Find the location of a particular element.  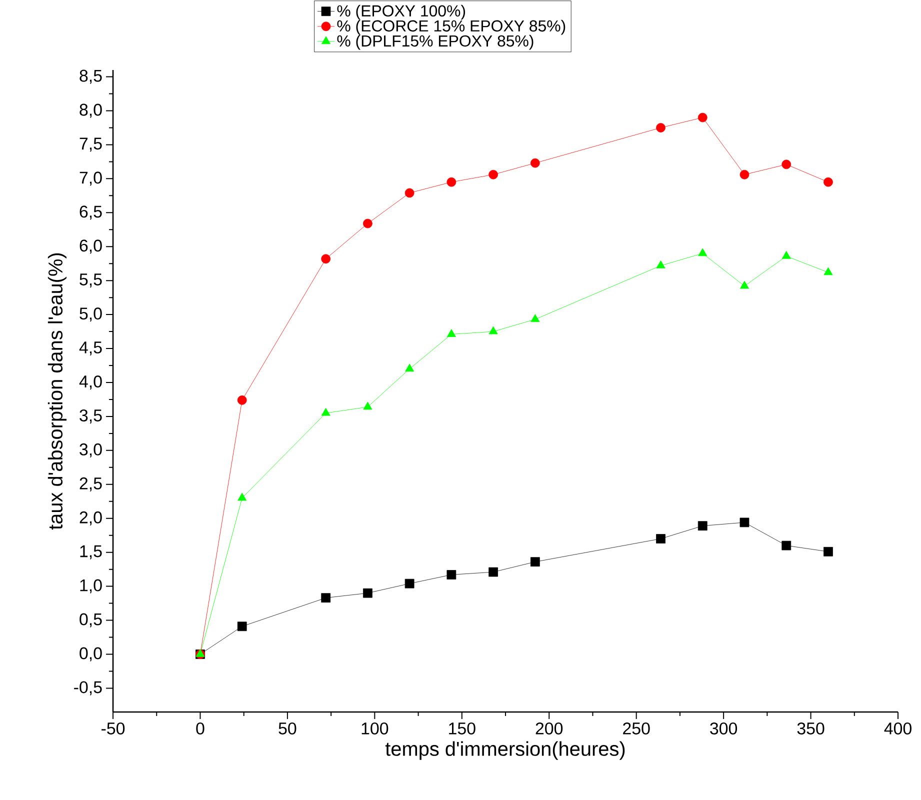

y-tick-label: 8,5 is located at coordinates (91, 77).